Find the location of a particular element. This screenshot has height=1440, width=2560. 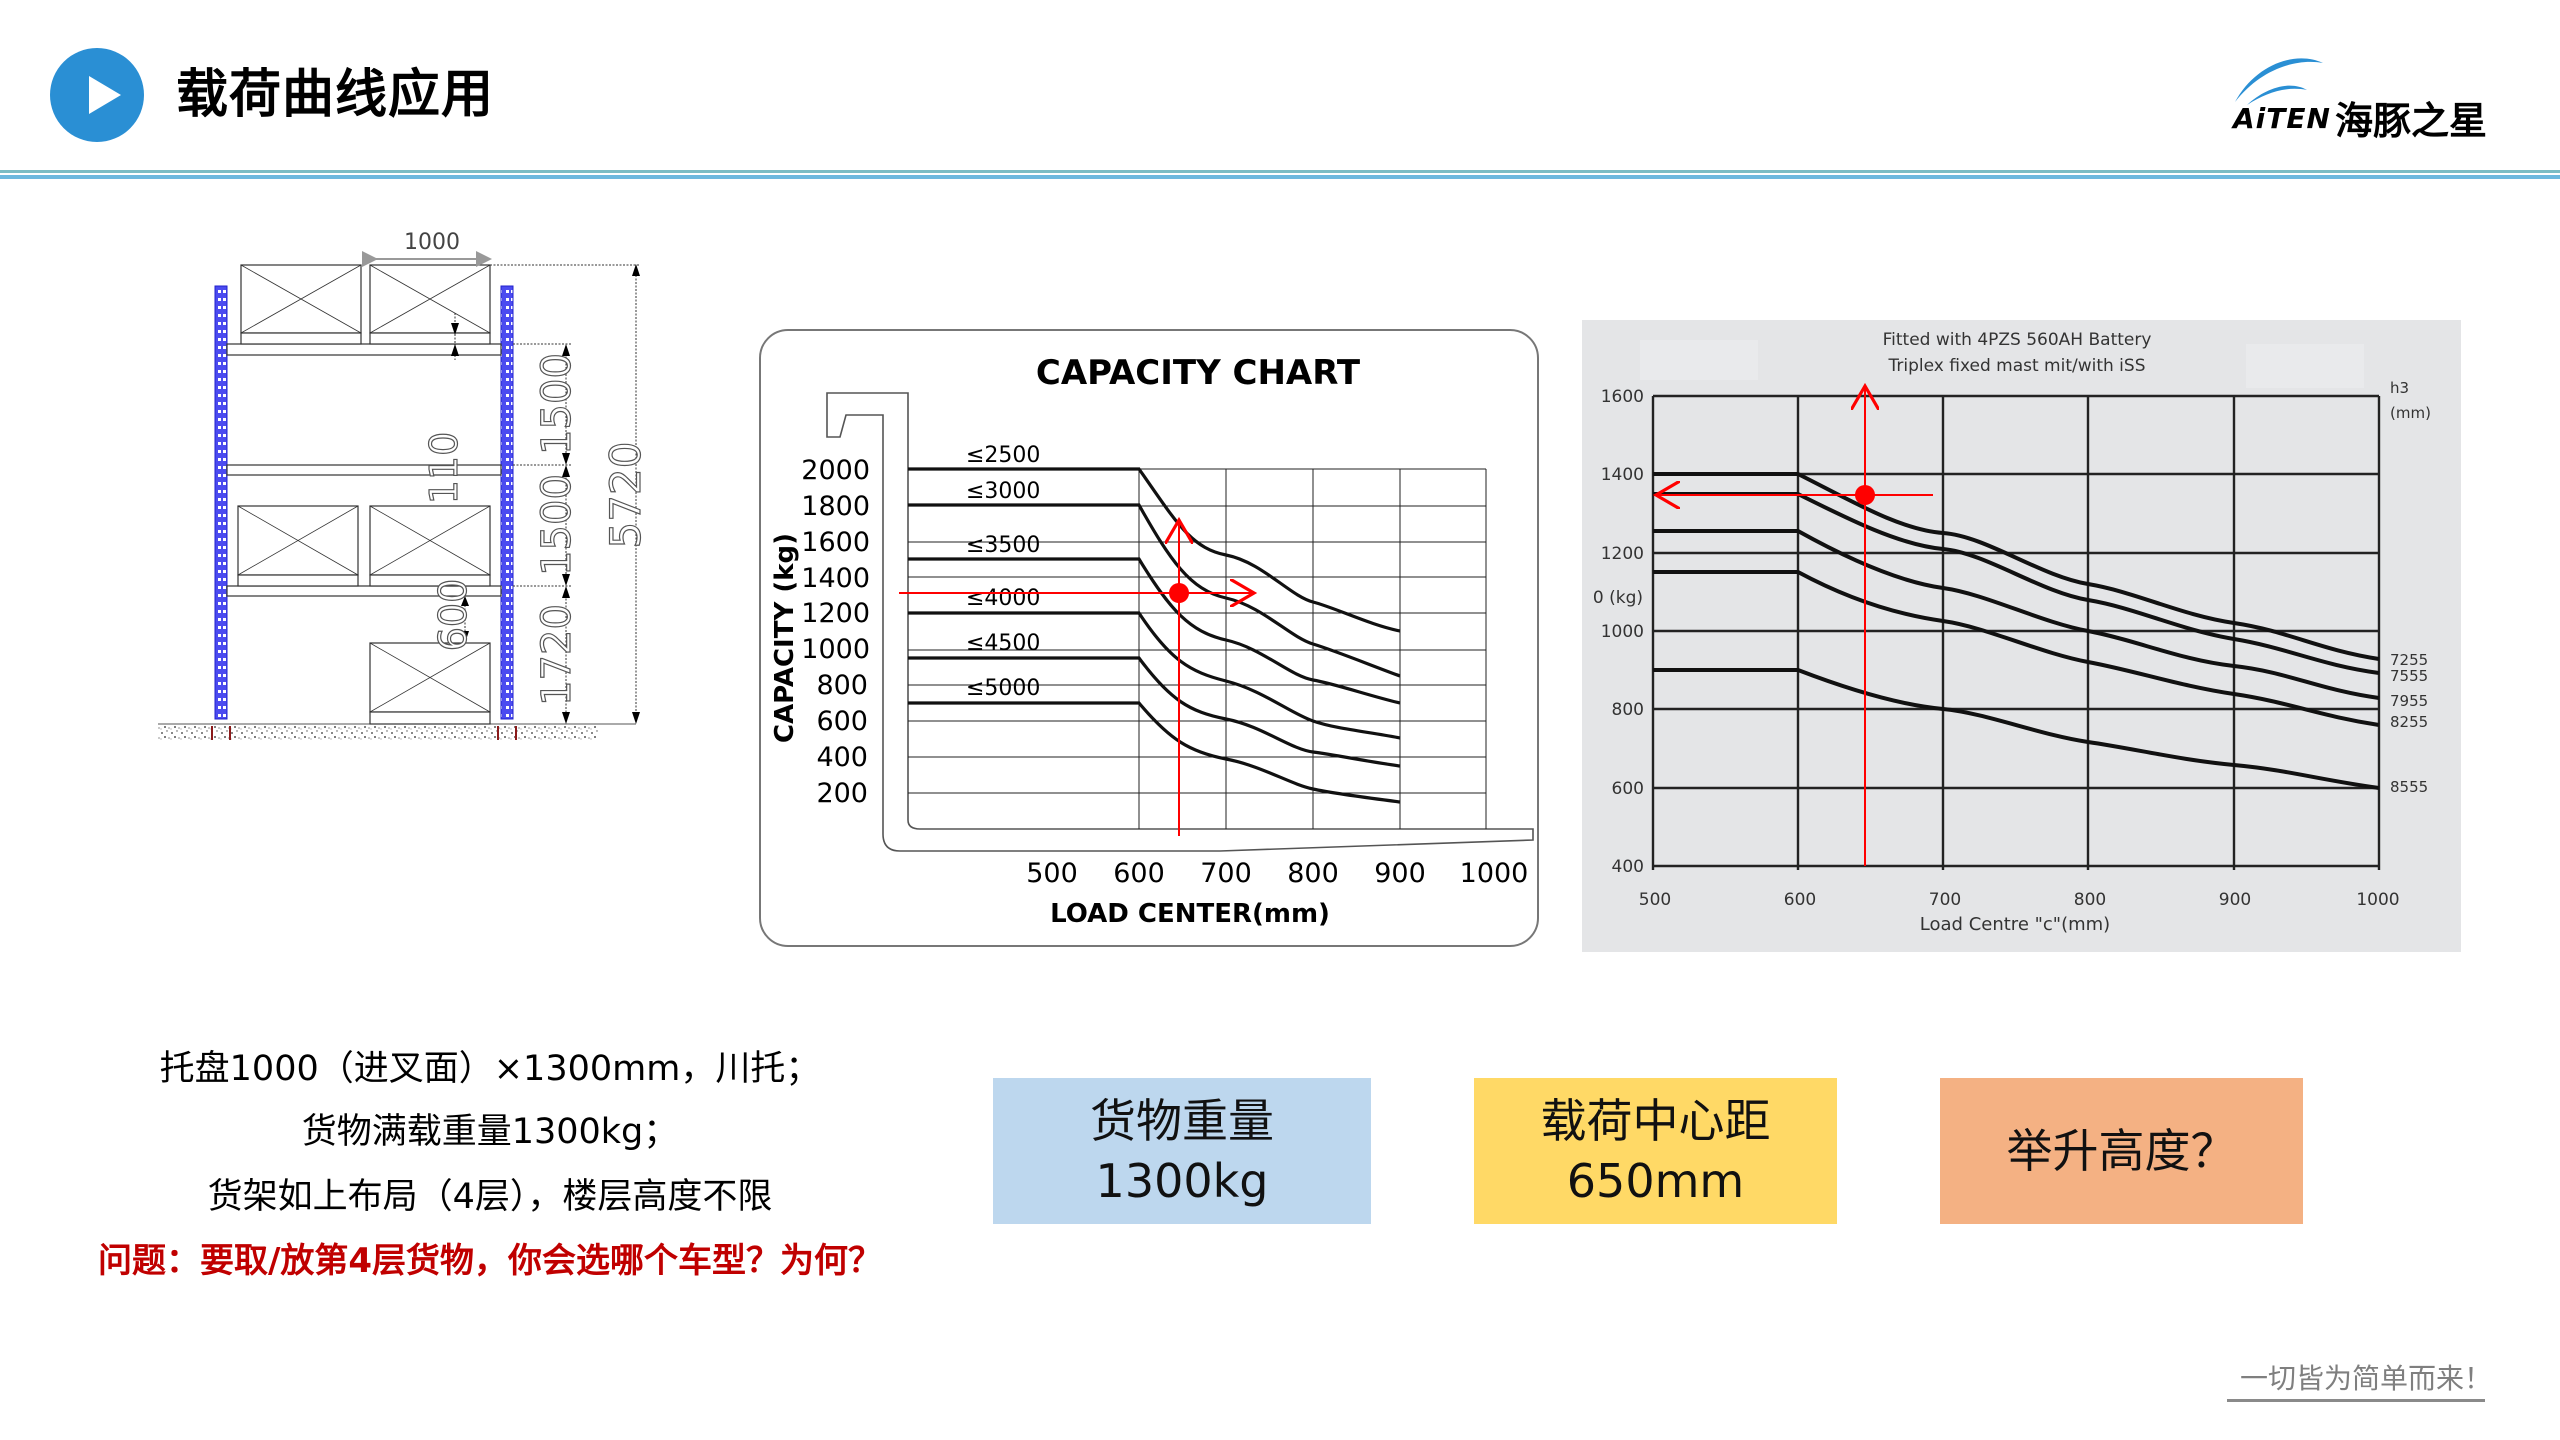

svg-text: 2000 is located at coordinates (835, 470).